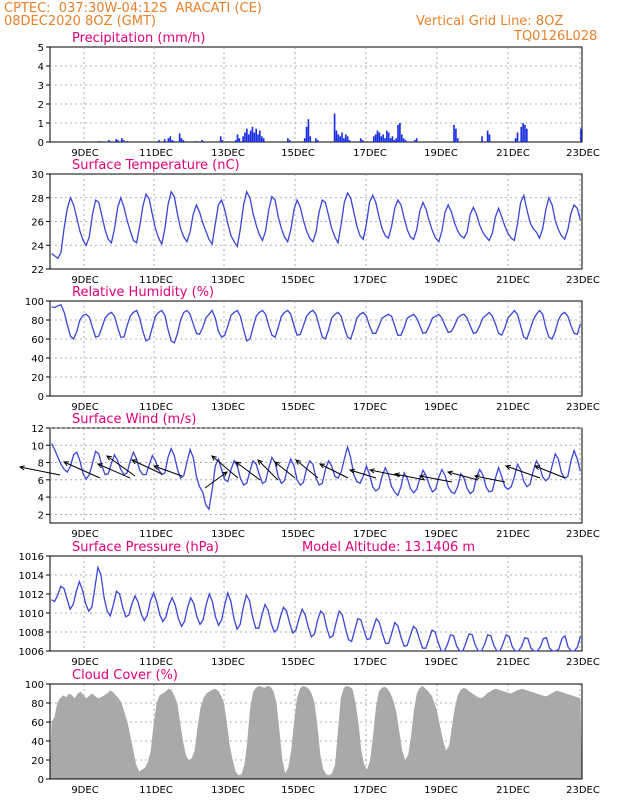 This screenshot has height=800, width=618. Describe the element at coordinates (370, 662) in the screenshot. I see `pressure-xtick-label: 17DEC` at that location.